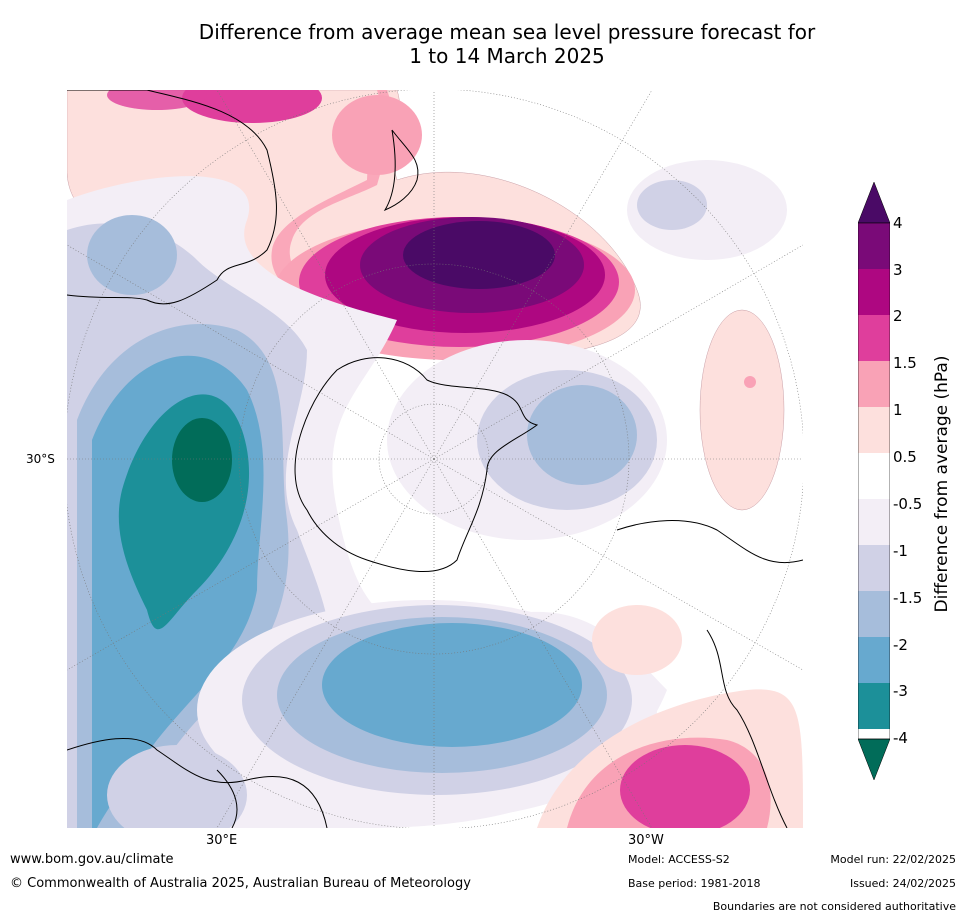  What do you see at coordinates (900, 551) in the screenshot?
I see `colorbar-tick: -1` at bounding box center [900, 551].